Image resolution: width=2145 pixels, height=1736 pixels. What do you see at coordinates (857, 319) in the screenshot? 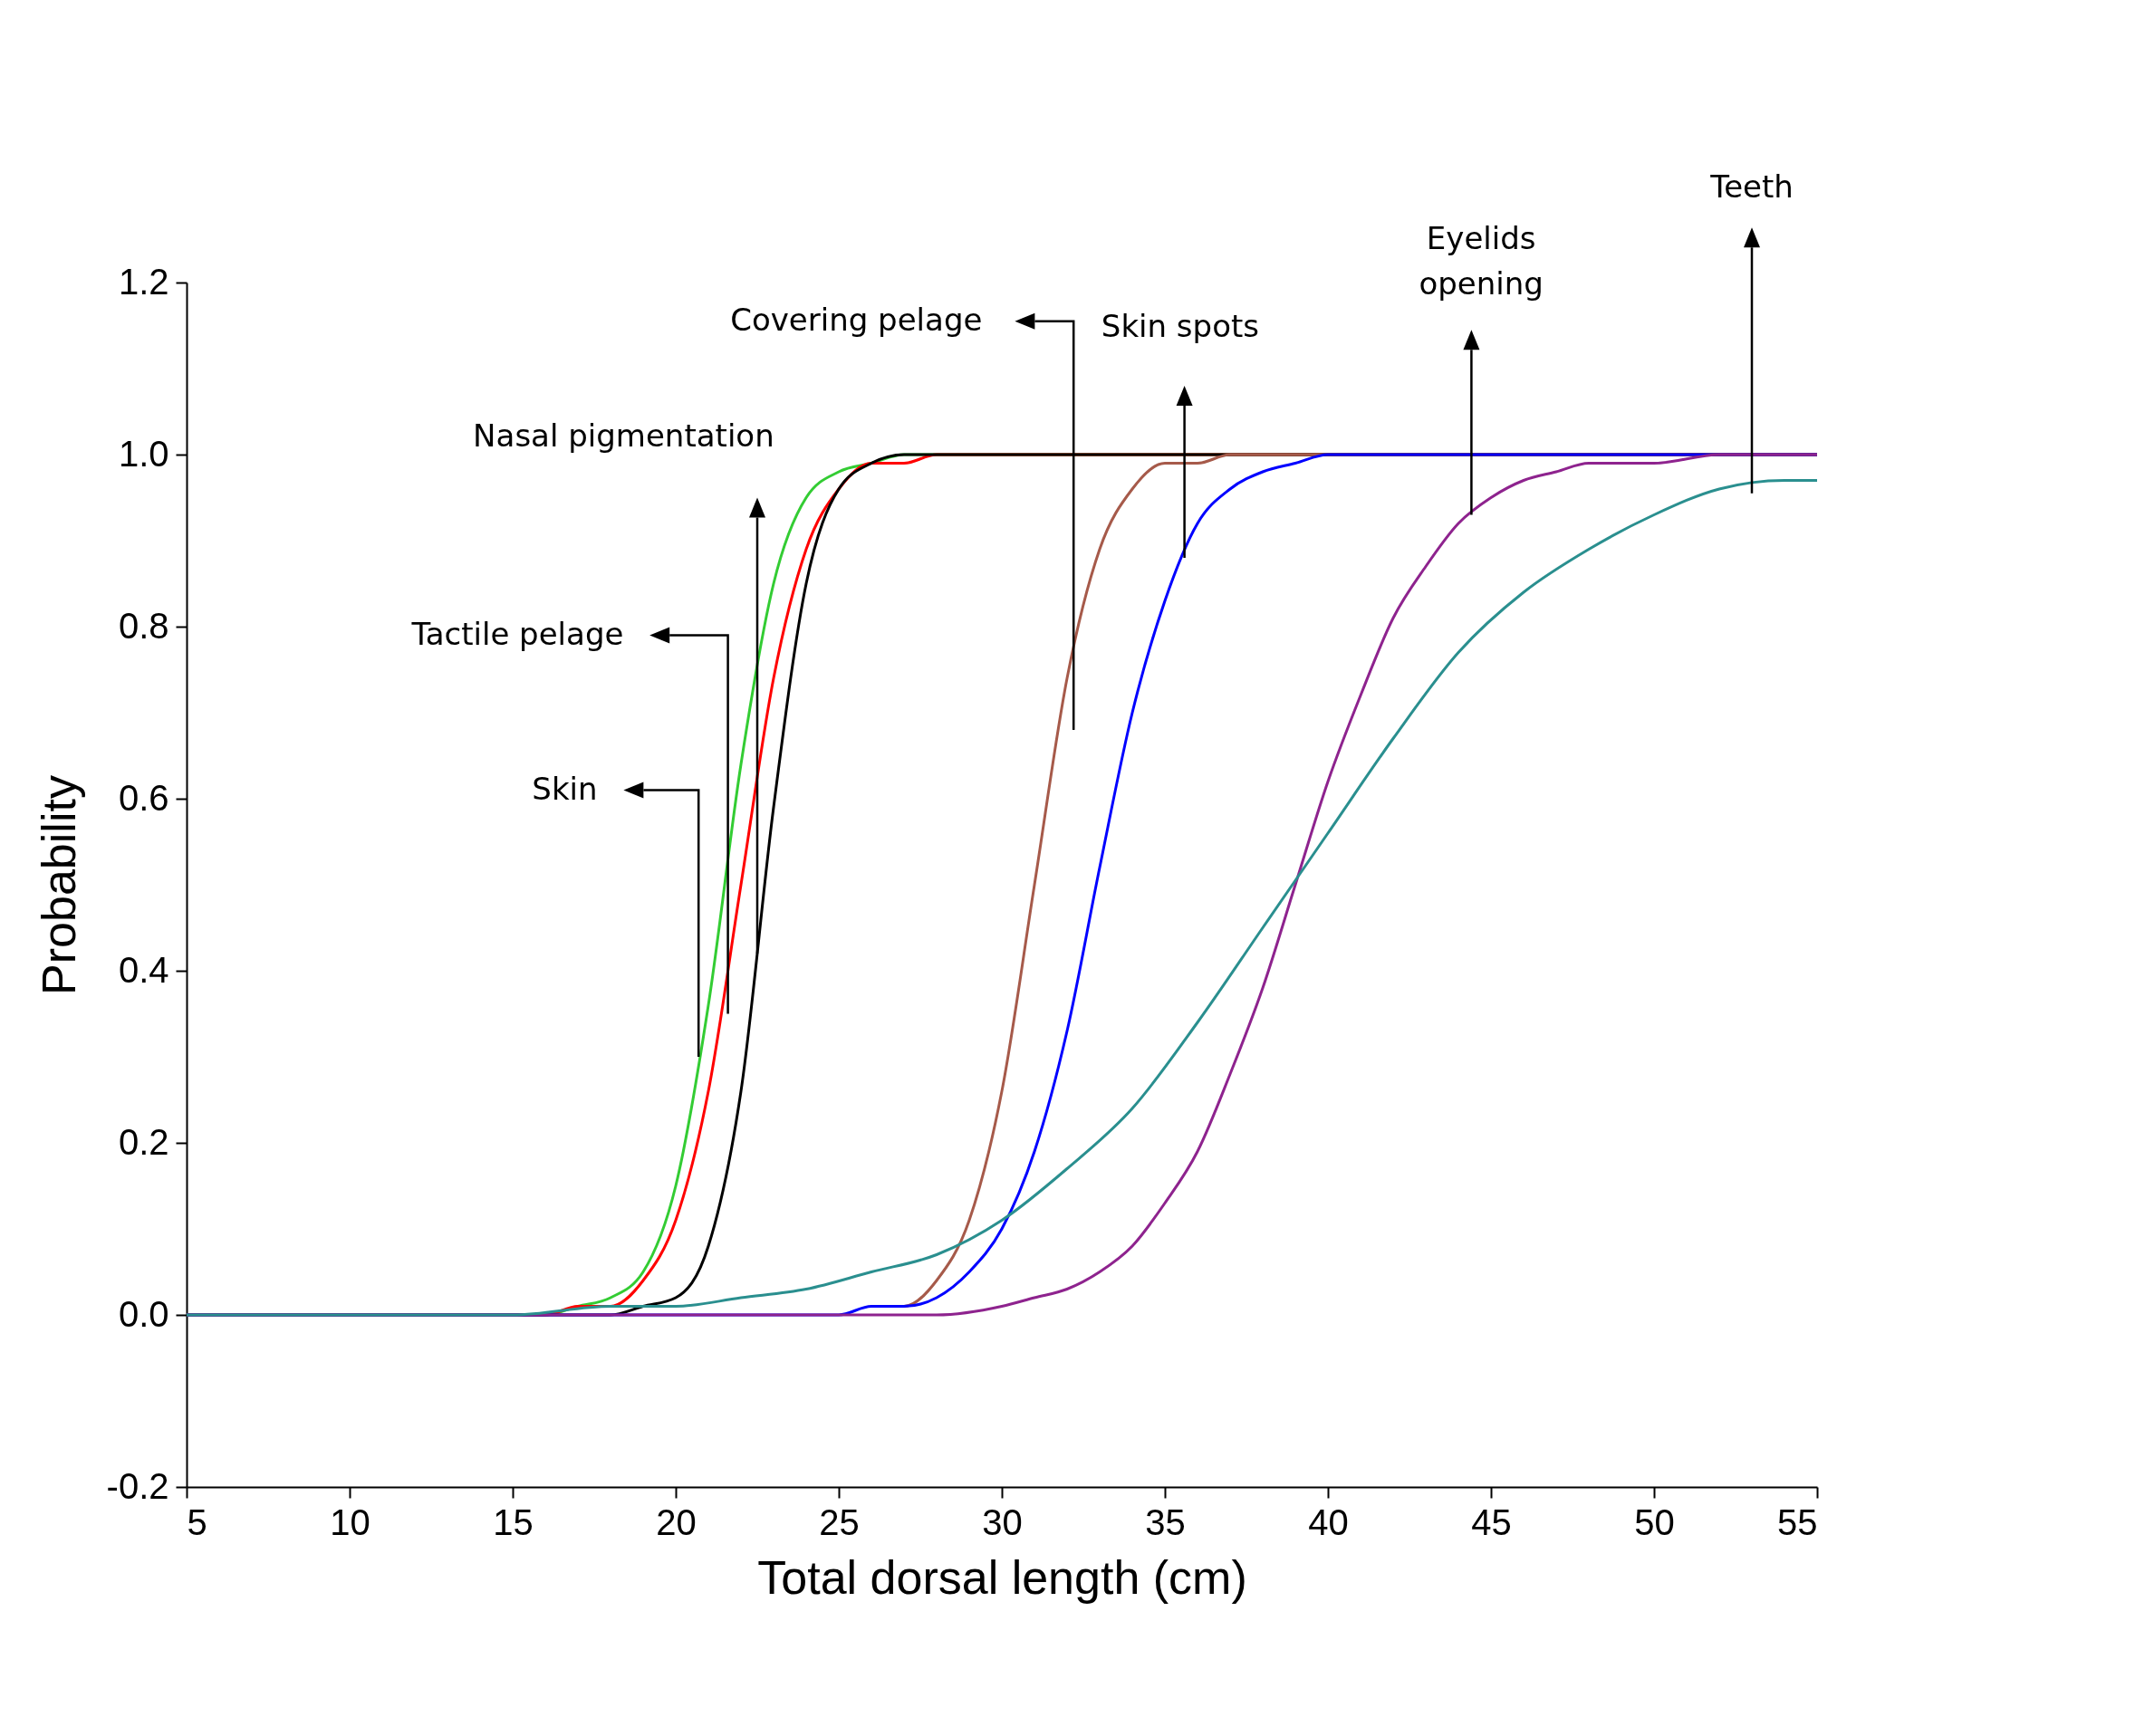
I see `annotation: Covering pelage` at bounding box center [857, 319].